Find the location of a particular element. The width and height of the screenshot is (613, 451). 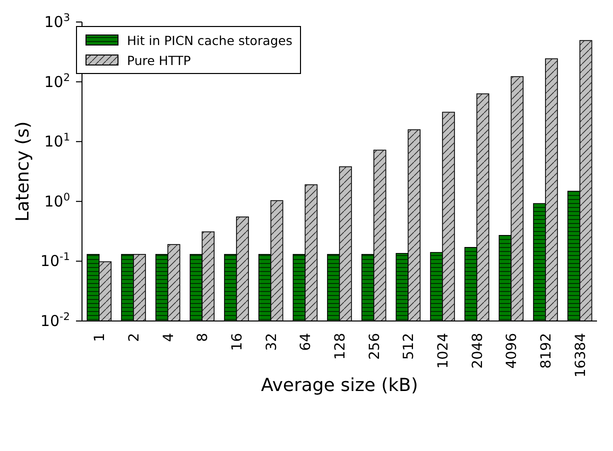

x-tick-label: 32 is located at coordinates (272, 342).